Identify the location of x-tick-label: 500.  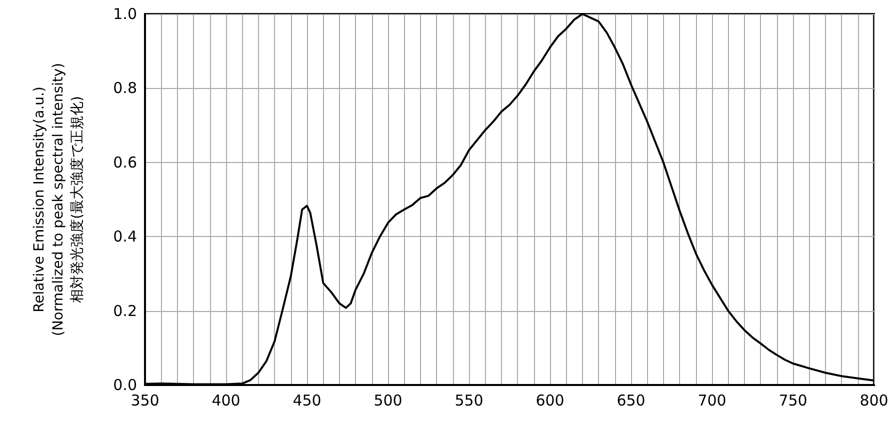
(388, 401).